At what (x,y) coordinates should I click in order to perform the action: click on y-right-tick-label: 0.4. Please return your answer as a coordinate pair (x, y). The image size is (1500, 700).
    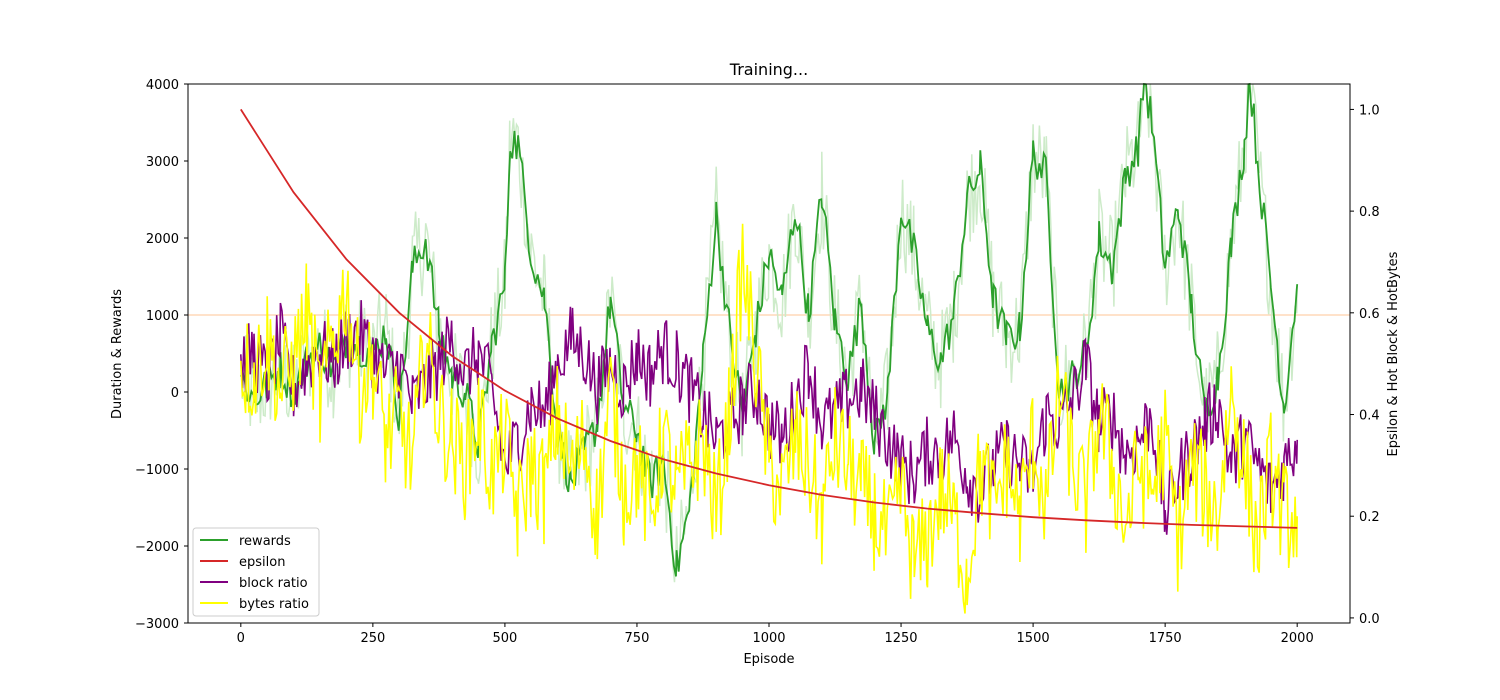
    Looking at the image, I should click on (1369, 416).